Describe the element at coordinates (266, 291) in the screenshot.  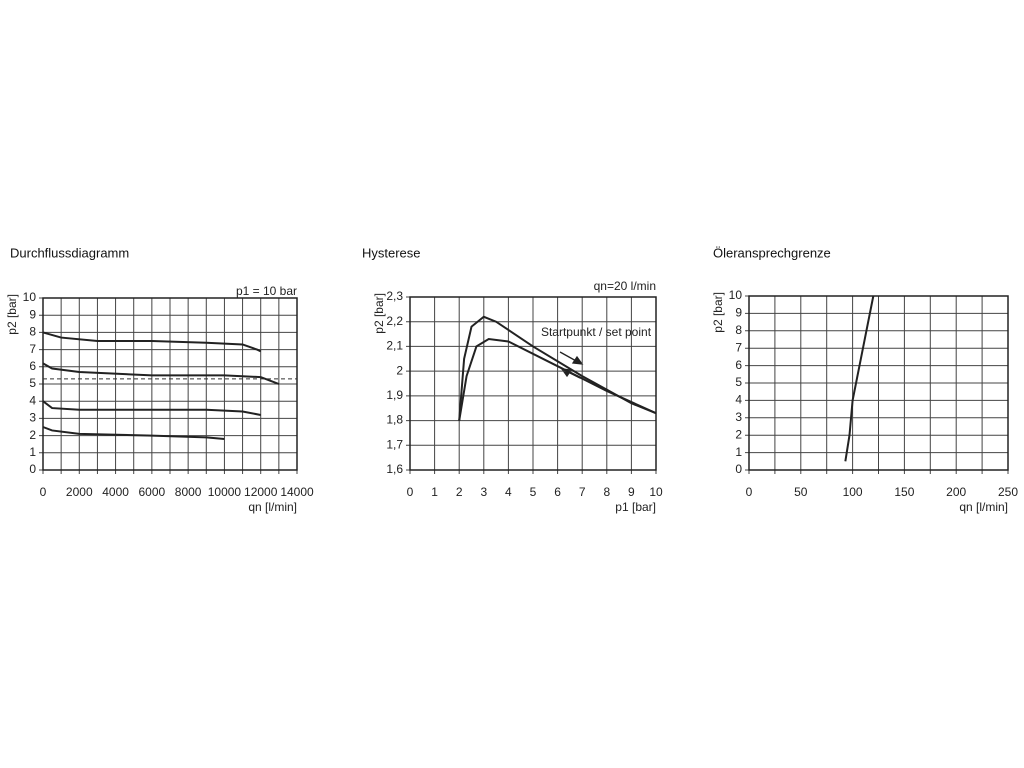
I see `annotation: p1 = 10 bar` at that location.